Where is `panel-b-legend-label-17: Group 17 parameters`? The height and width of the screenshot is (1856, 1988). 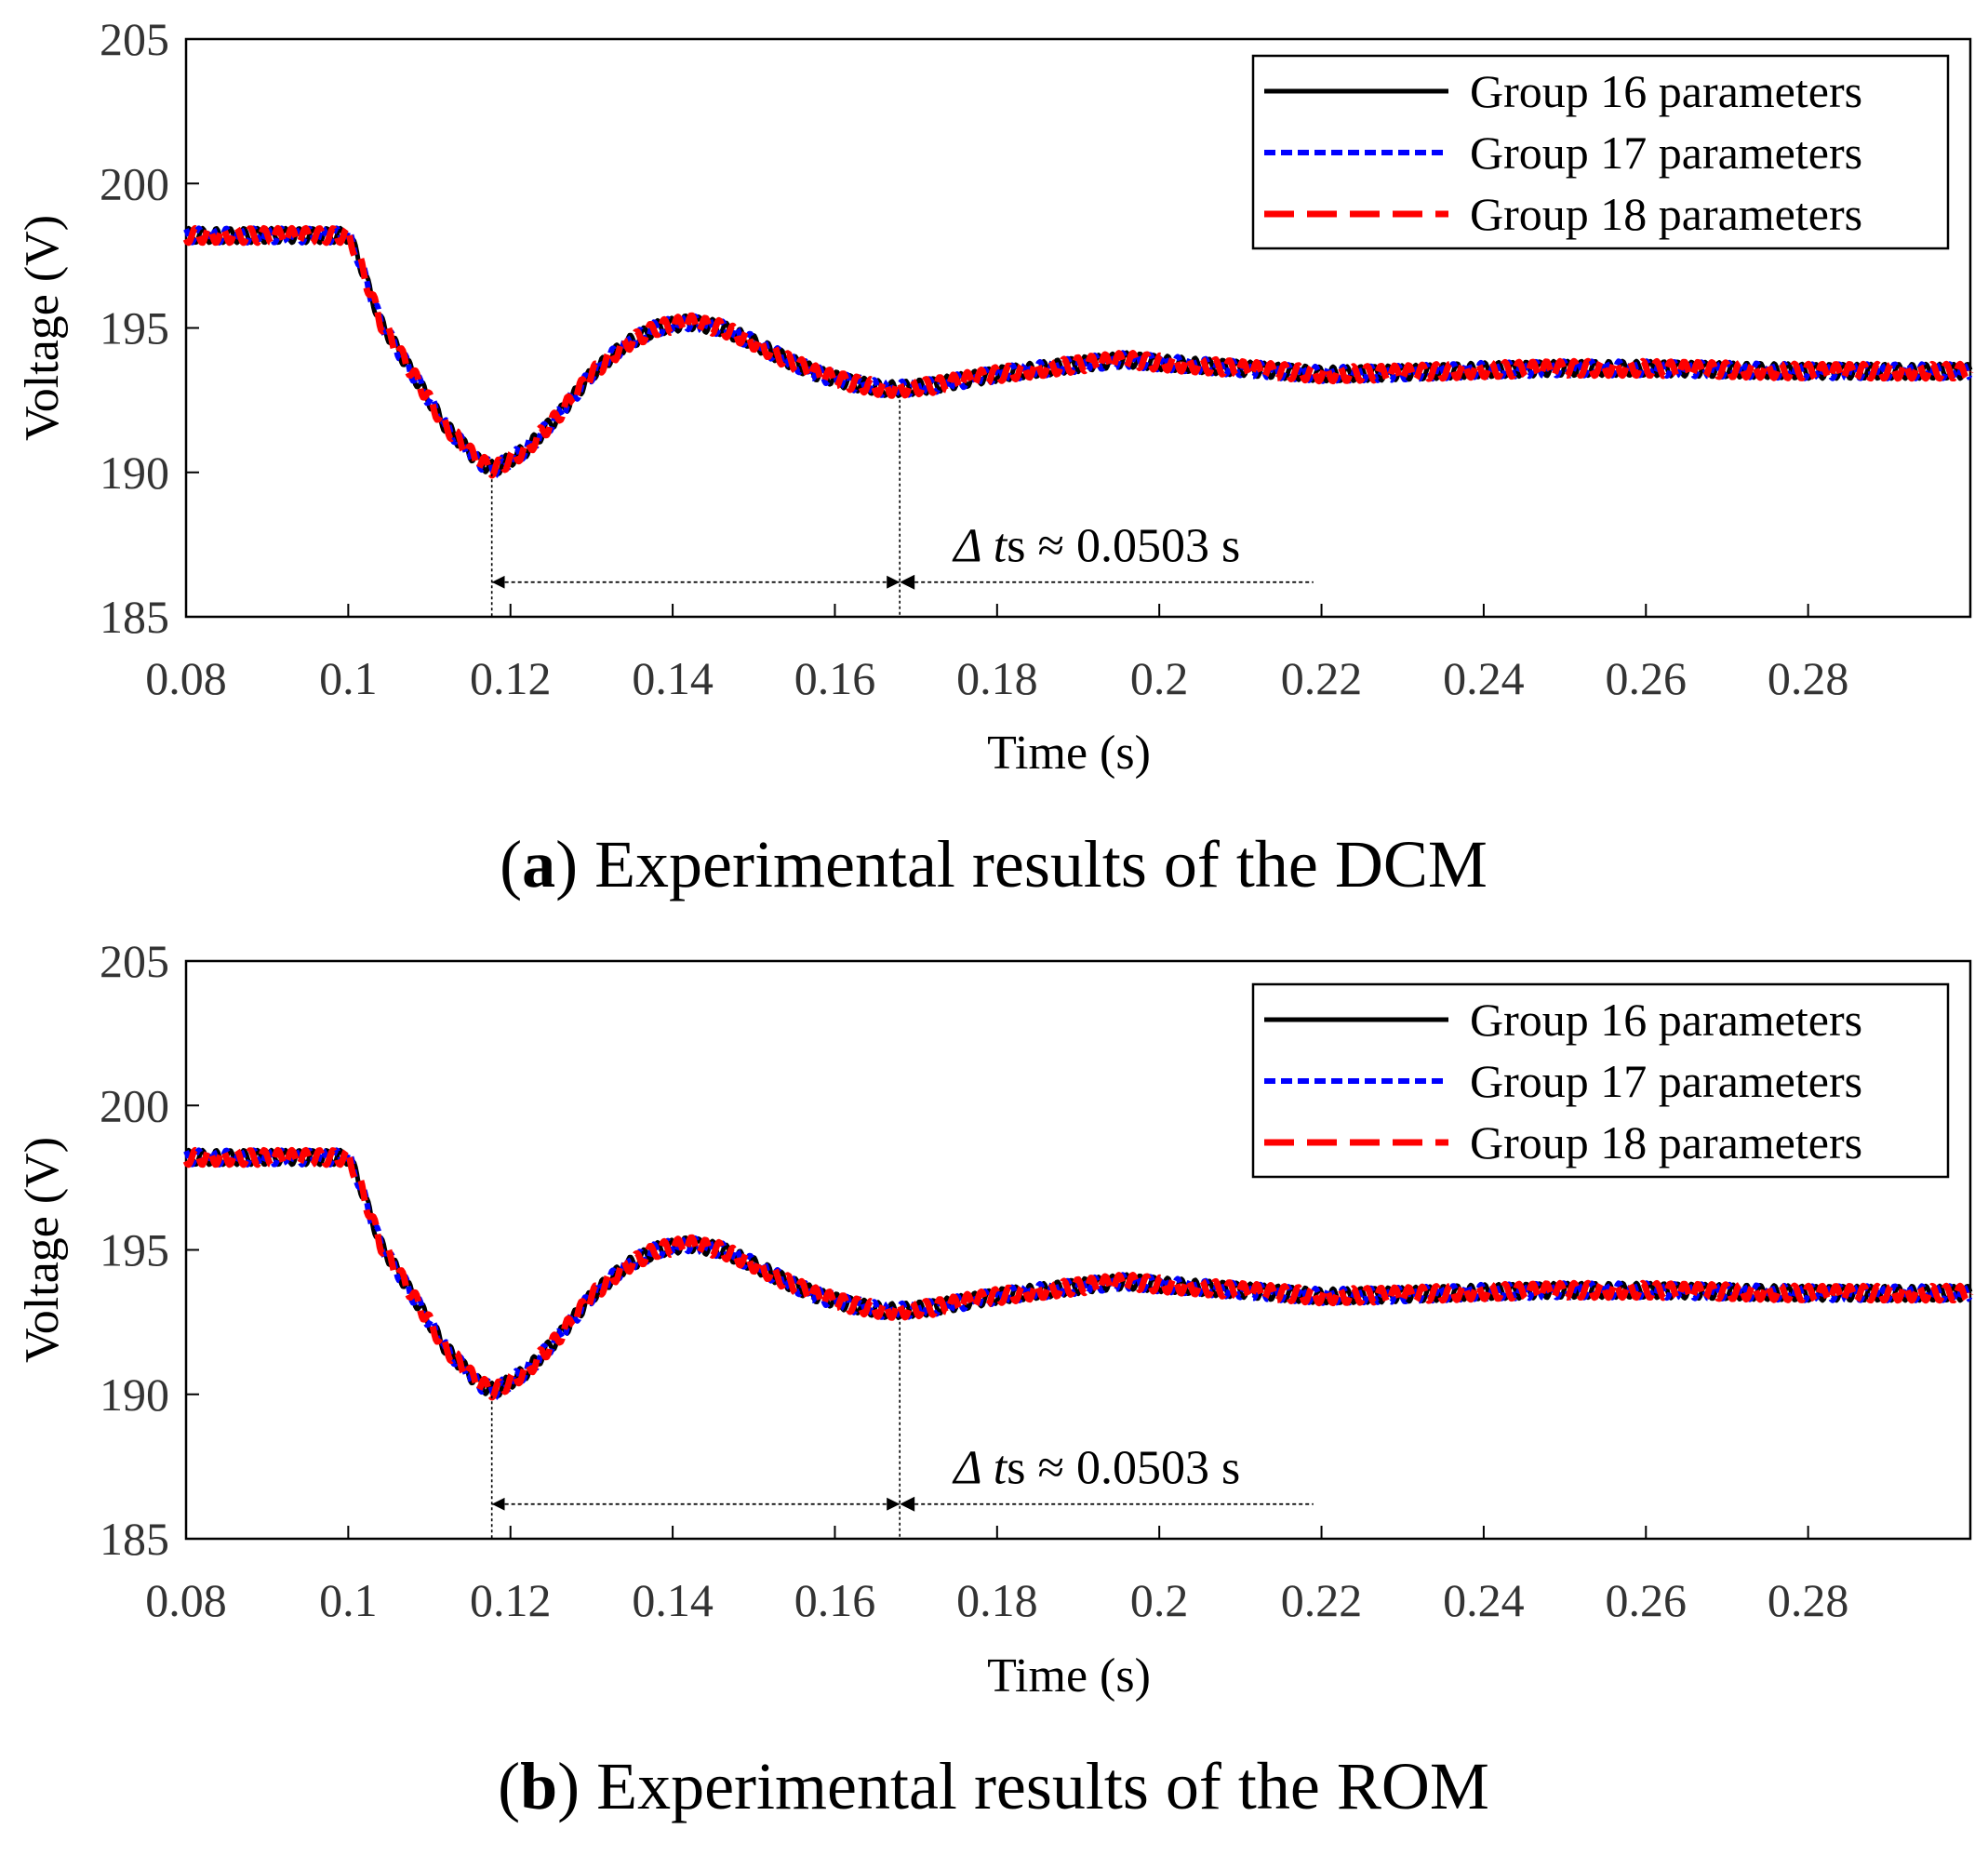
panel-b-legend-label-17: Group 17 parameters is located at coordinates (1666, 1081).